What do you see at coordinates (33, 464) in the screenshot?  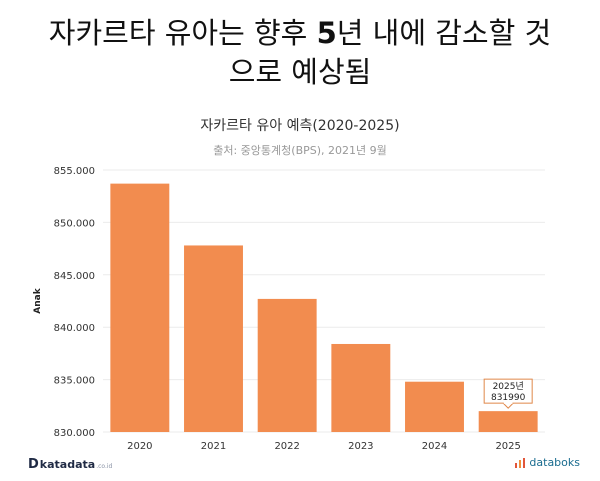 I see `katadata-mark: D` at bounding box center [33, 464].